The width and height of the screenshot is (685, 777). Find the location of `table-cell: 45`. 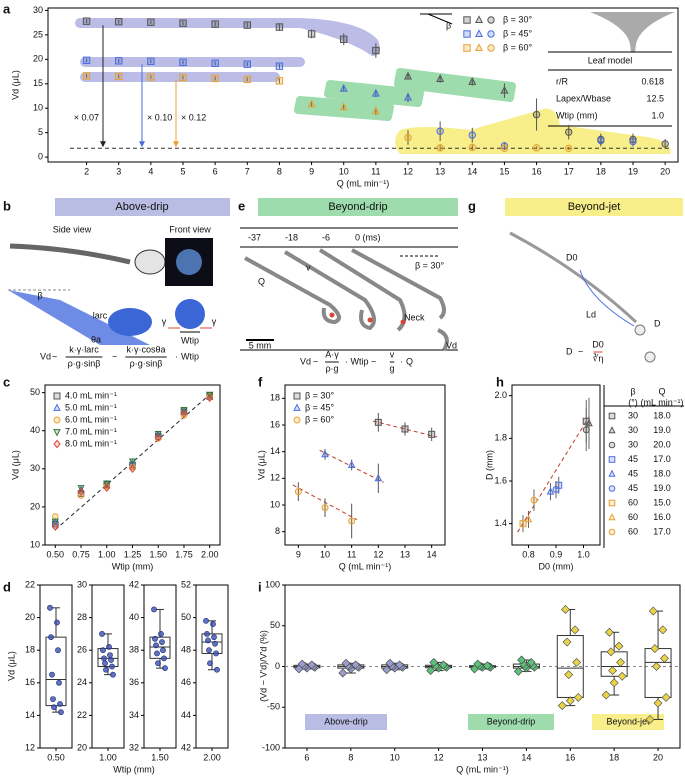

table-cell: 45 is located at coordinates (633, 488).